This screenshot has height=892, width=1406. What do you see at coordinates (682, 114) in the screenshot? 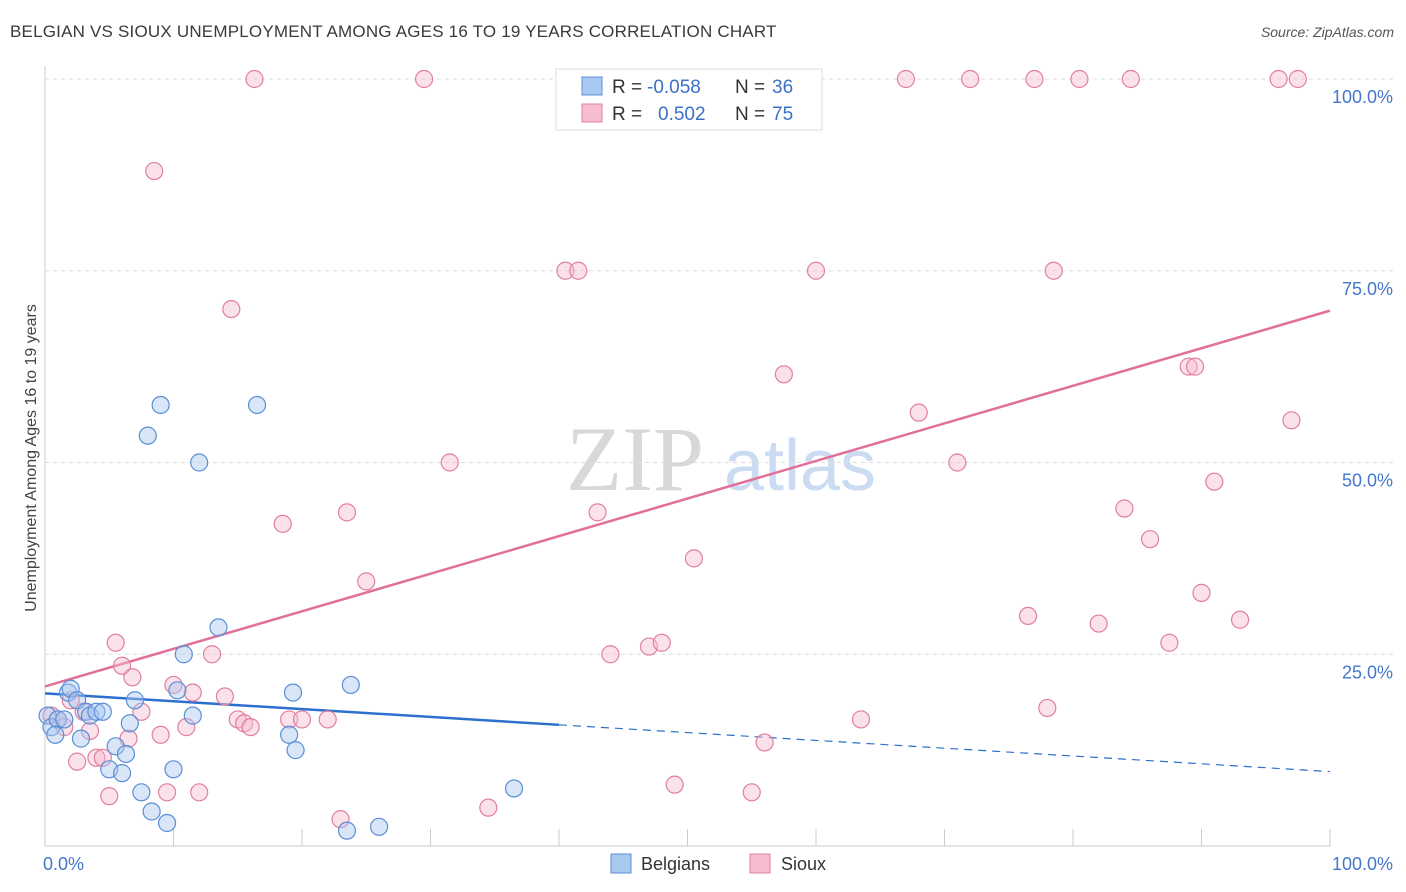
I see `legend-r-value-sioux: 0.502` at bounding box center [682, 114].